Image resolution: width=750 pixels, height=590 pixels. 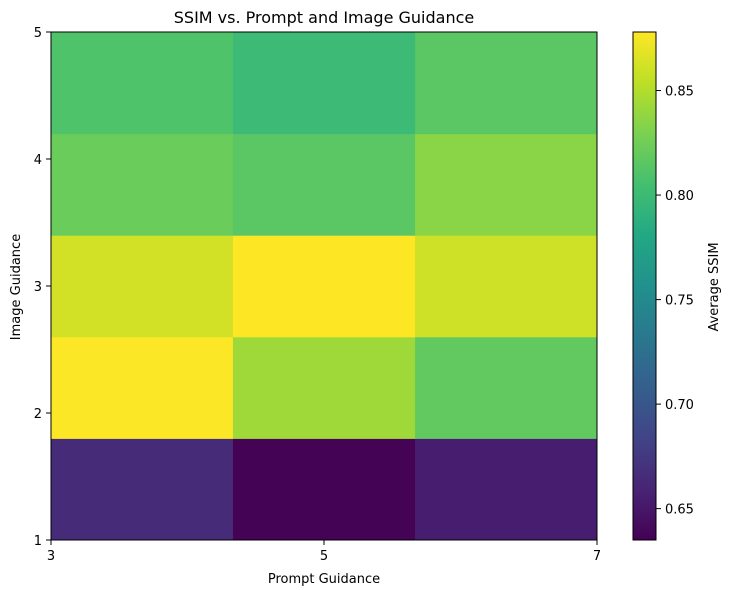 I want to click on colorbar-tick-label: 0.85, so click(x=679, y=92).